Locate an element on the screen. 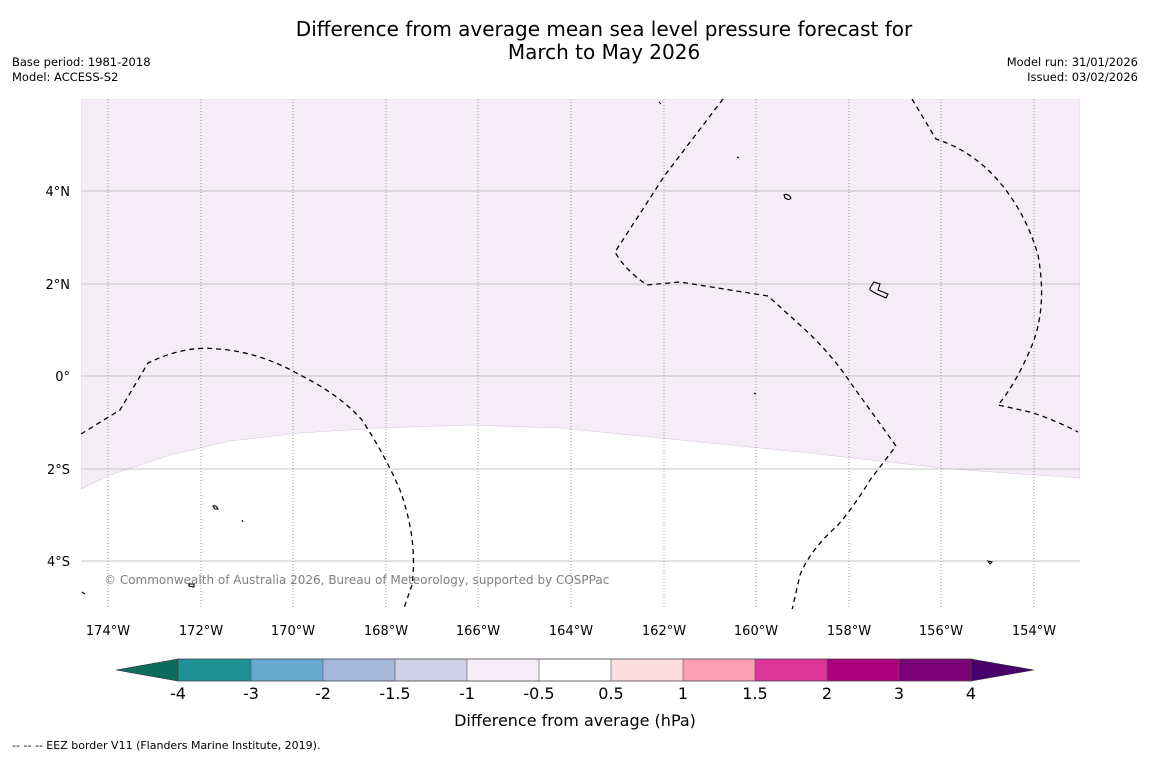 The width and height of the screenshot is (1150, 758). title-line-2: March to May 2026 is located at coordinates (604, 52).